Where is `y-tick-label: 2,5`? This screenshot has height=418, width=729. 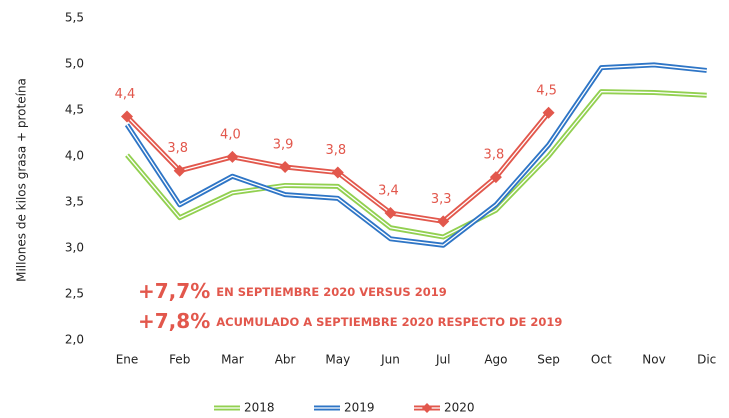
y-tick-label: 2,5 is located at coordinates (74, 294).